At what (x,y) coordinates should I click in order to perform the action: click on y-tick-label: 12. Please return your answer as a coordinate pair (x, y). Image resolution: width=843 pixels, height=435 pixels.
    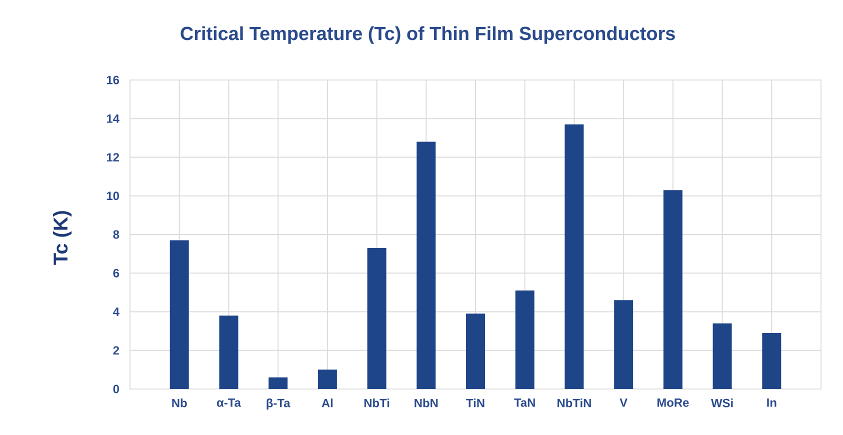
    Looking at the image, I should click on (113, 157).